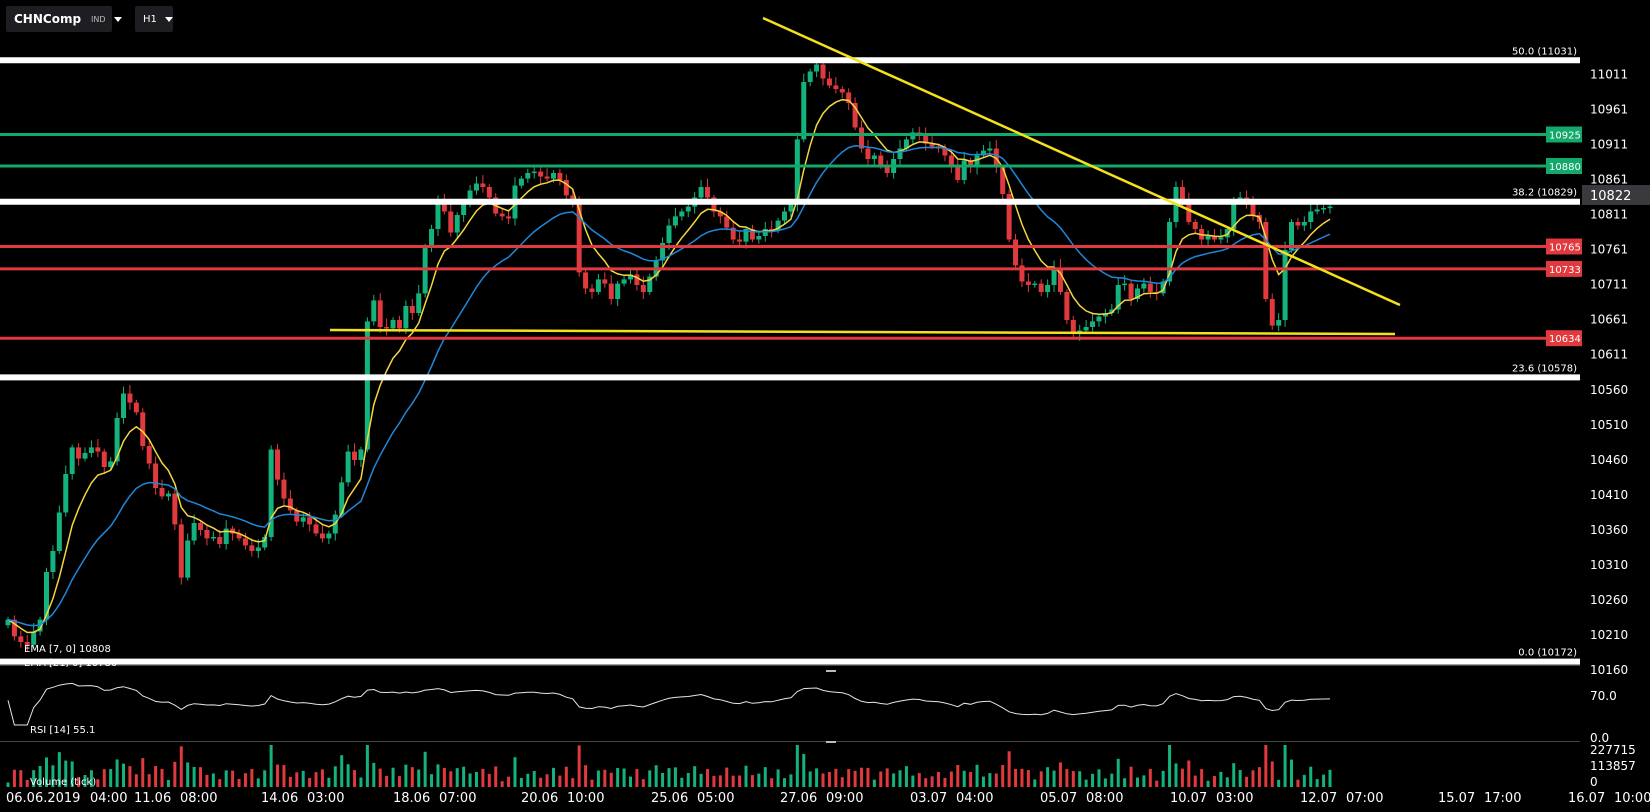  Describe the element at coordinates (862, 332) in the screenshot. I see `support-trendline` at that location.